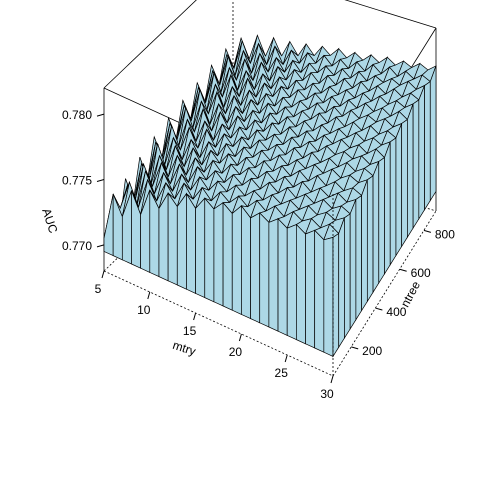 This screenshot has width=480, height=480. What do you see at coordinates (77, 181) in the screenshot?
I see `z-tick-label: 0.775` at bounding box center [77, 181].